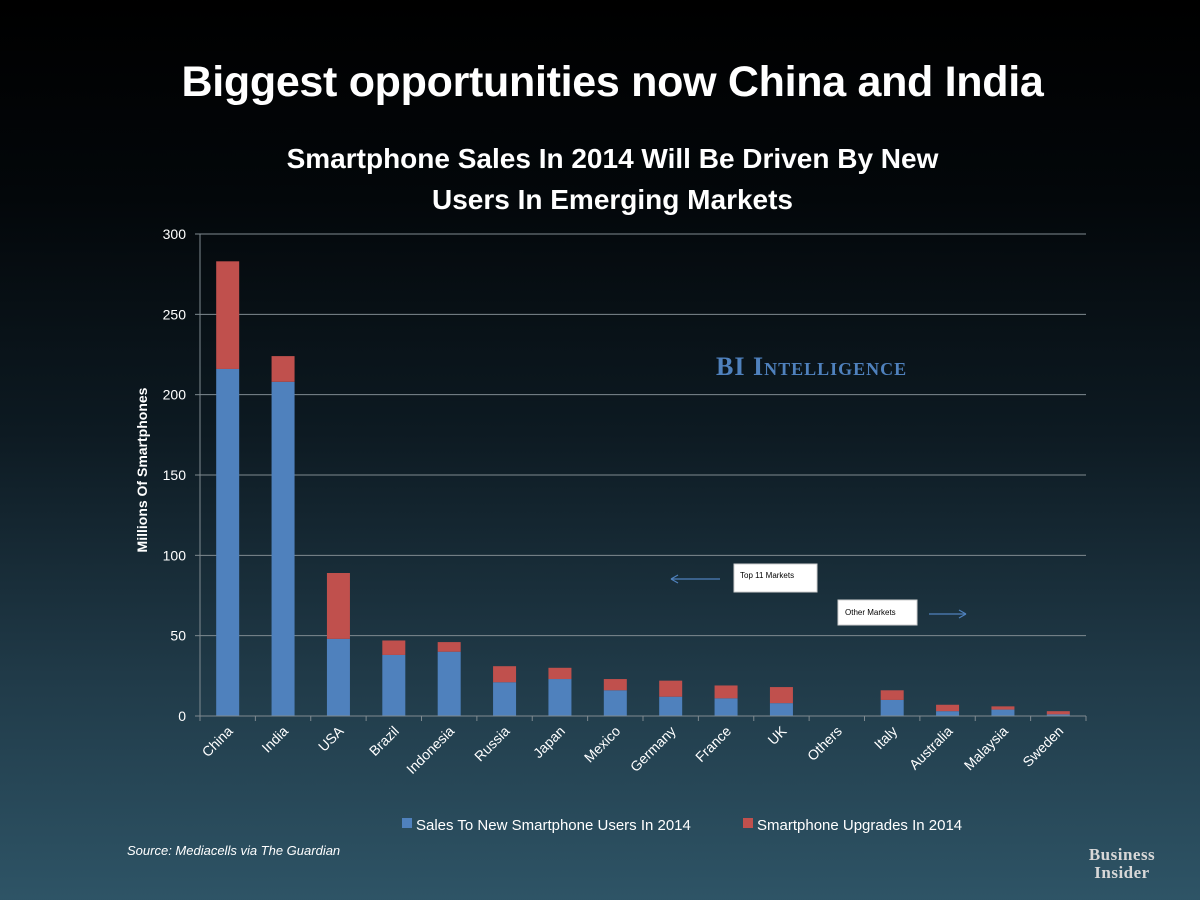 The width and height of the screenshot is (1200, 900). Describe the element at coordinates (549, 742) in the screenshot. I see `x-tick-label: Japan` at that location.